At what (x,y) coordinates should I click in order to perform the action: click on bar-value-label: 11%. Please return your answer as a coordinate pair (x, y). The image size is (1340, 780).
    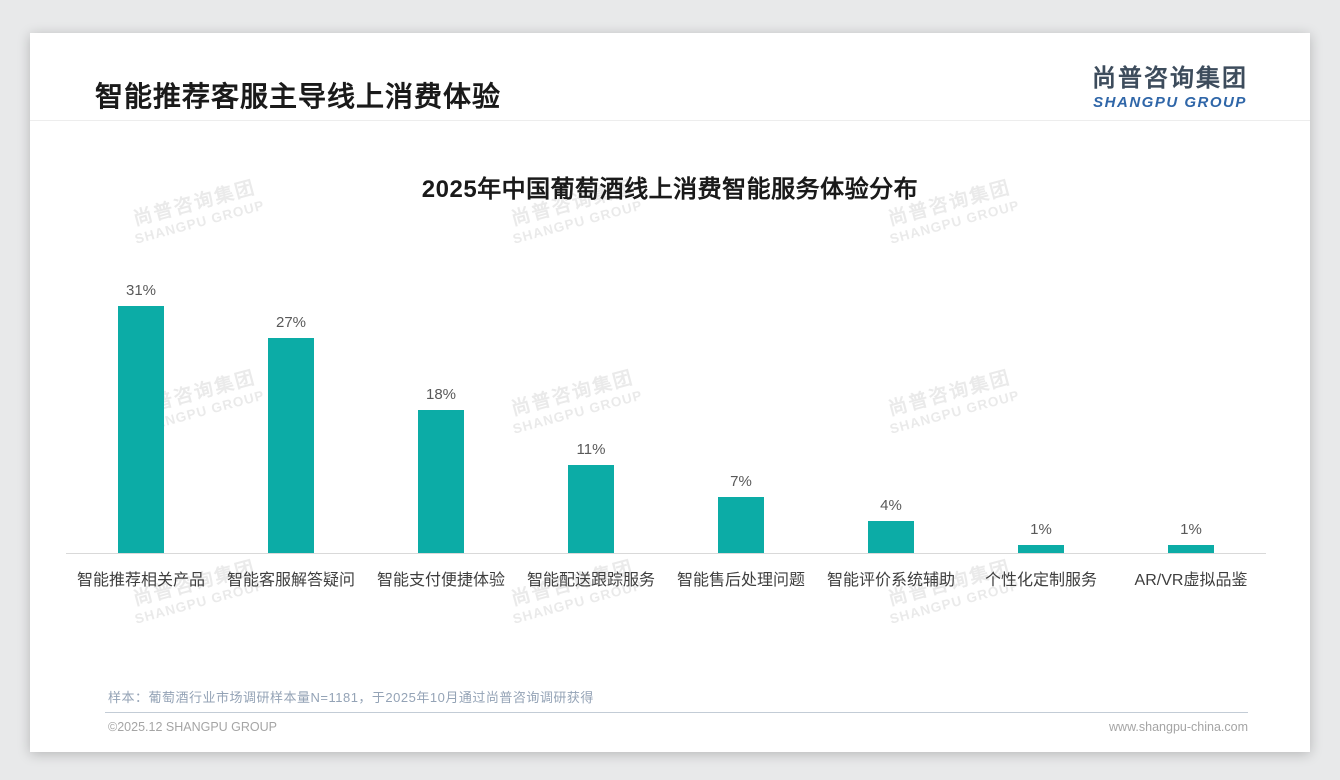
    Looking at the image, I should click on (591, 449).